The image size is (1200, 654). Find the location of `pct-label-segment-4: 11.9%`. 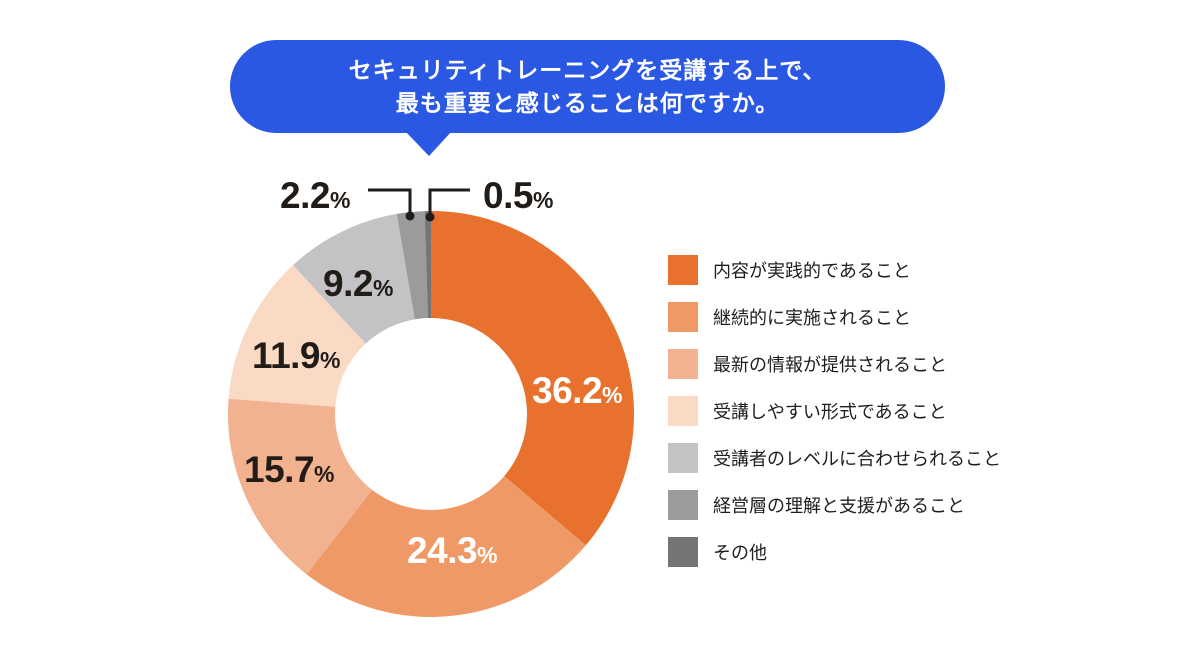

pct-label-segment-4: 11.9% is located at coordinates (296, 356).